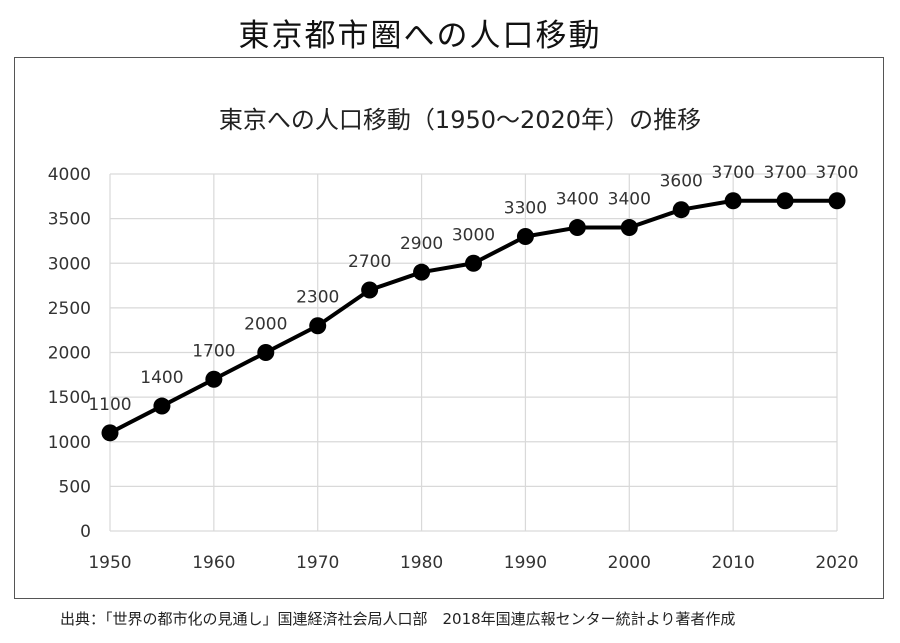 This screenshot has height=643, width=900. I want to click on y-tick-label: 1000, so click(69, 443).